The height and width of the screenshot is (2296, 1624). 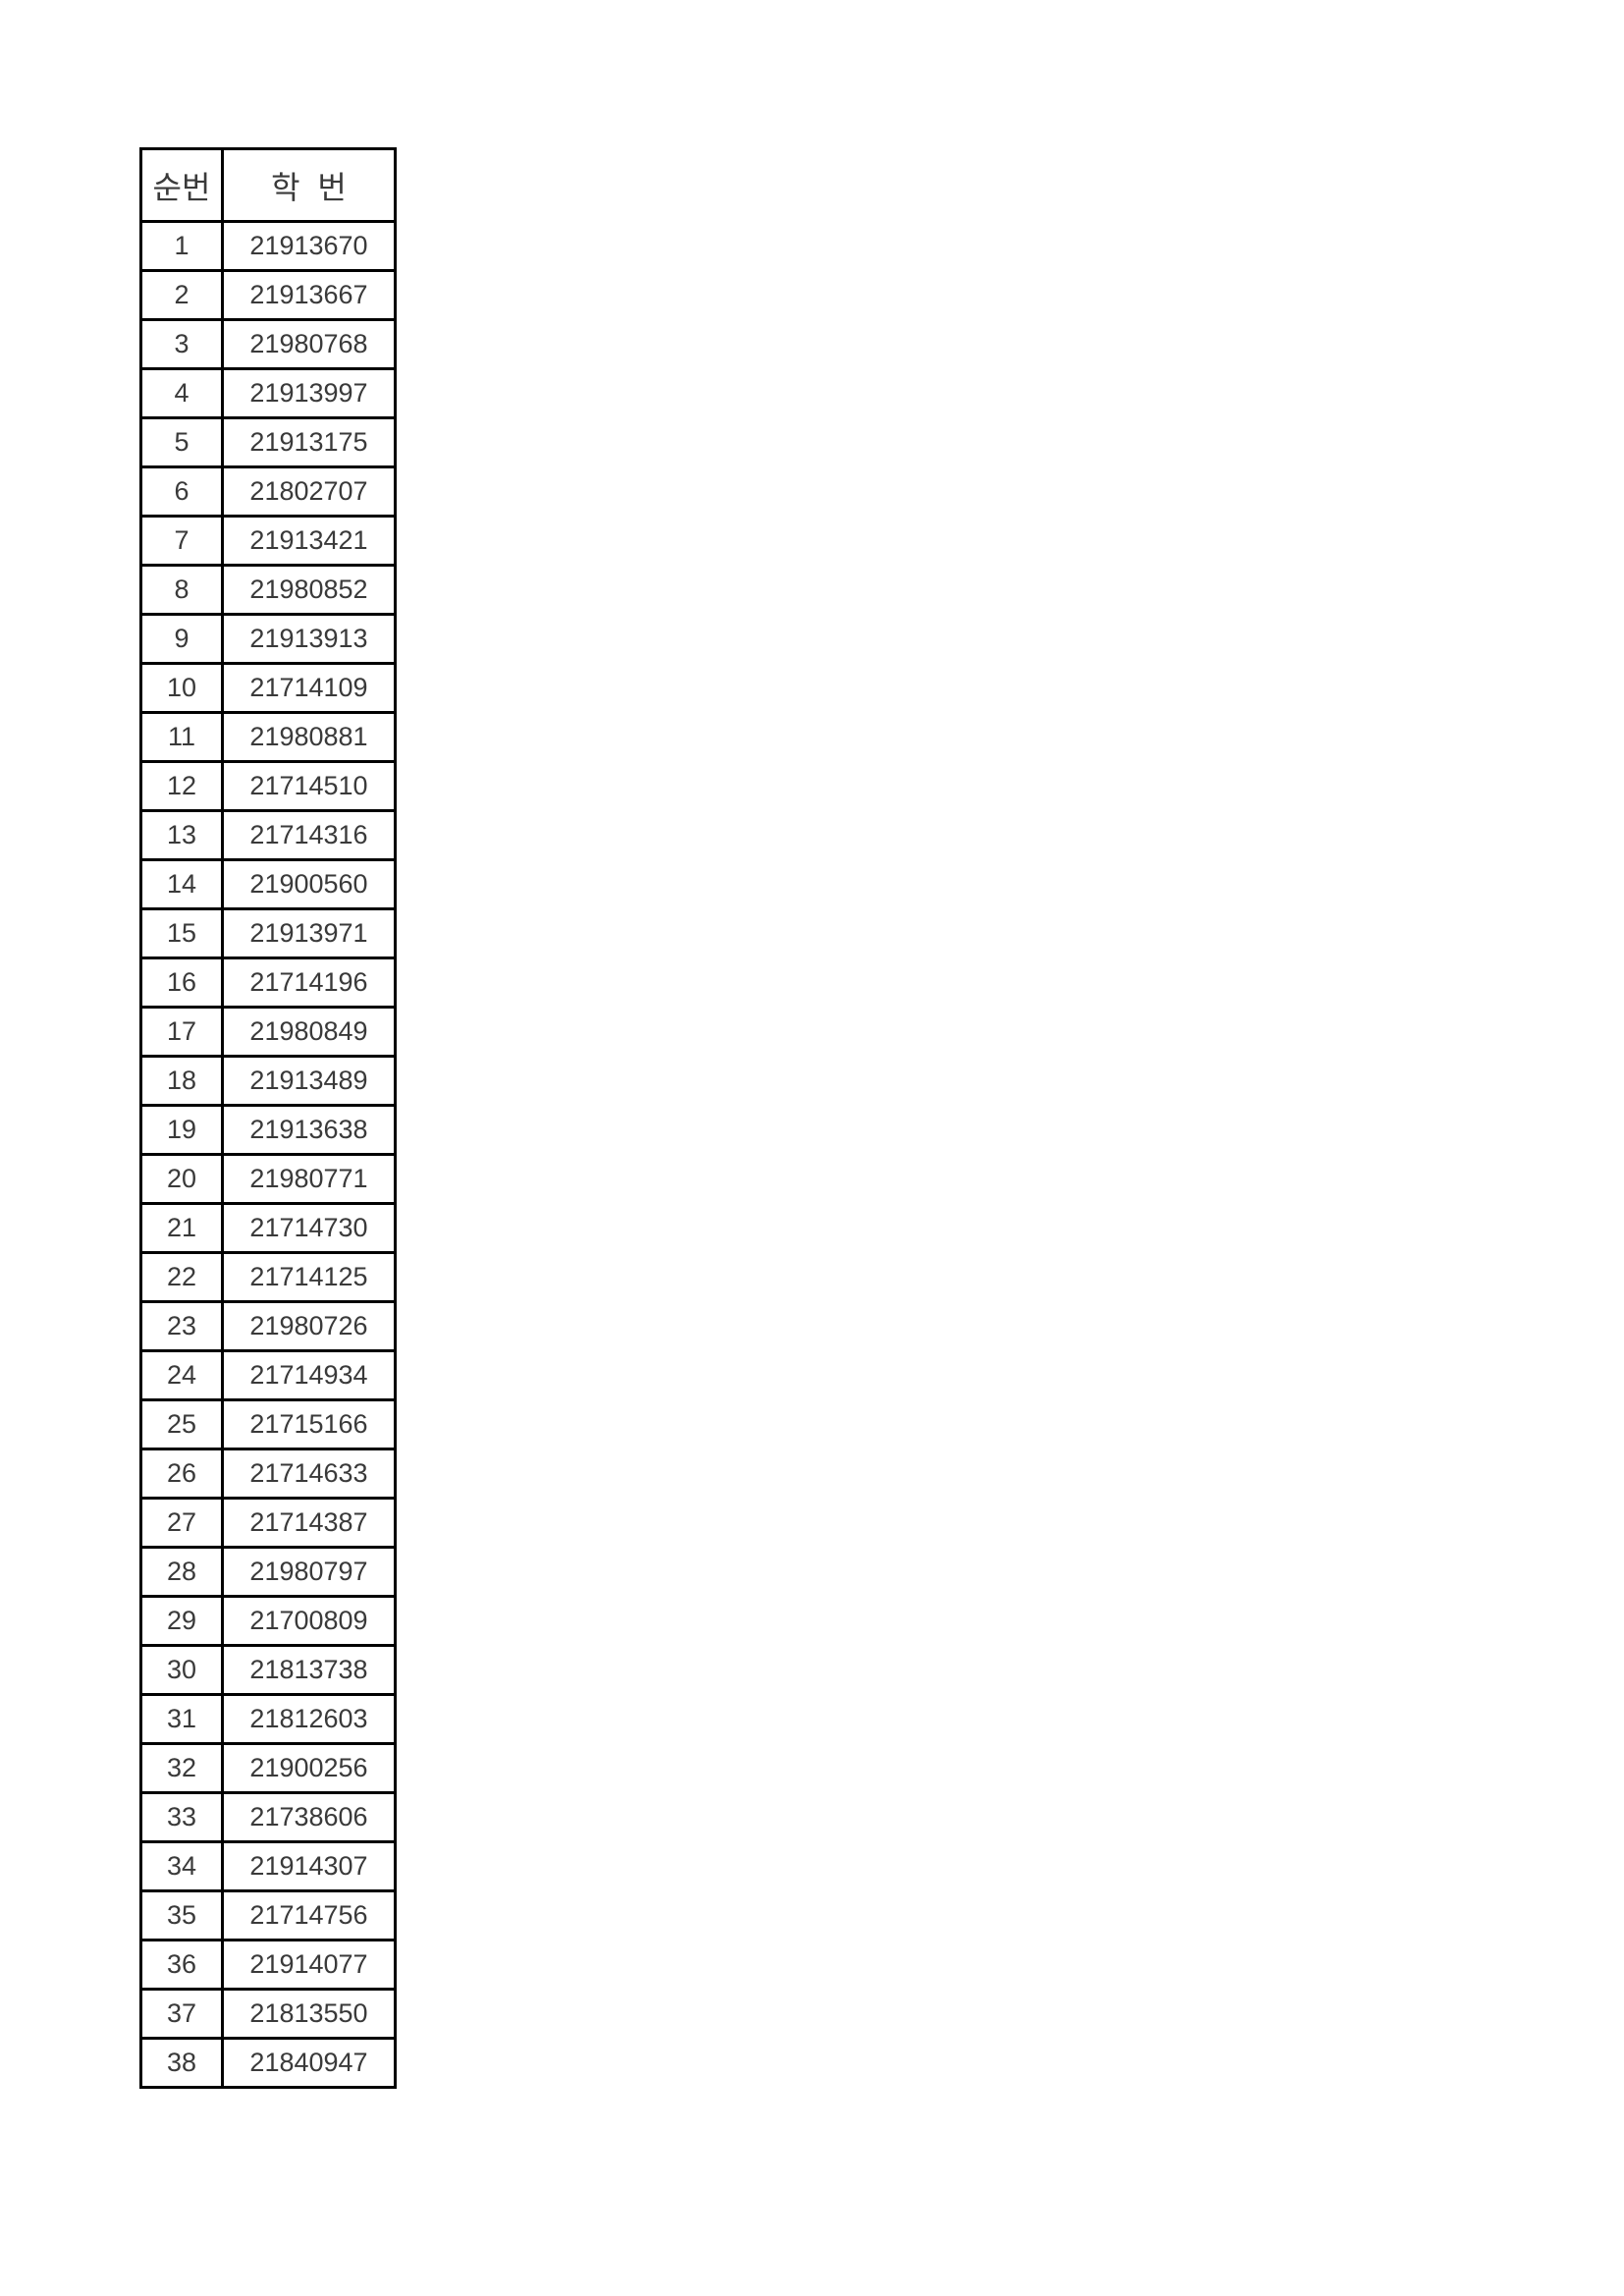 I want to click on student-id-cell: 21813550, so click(x=309, y=2014).